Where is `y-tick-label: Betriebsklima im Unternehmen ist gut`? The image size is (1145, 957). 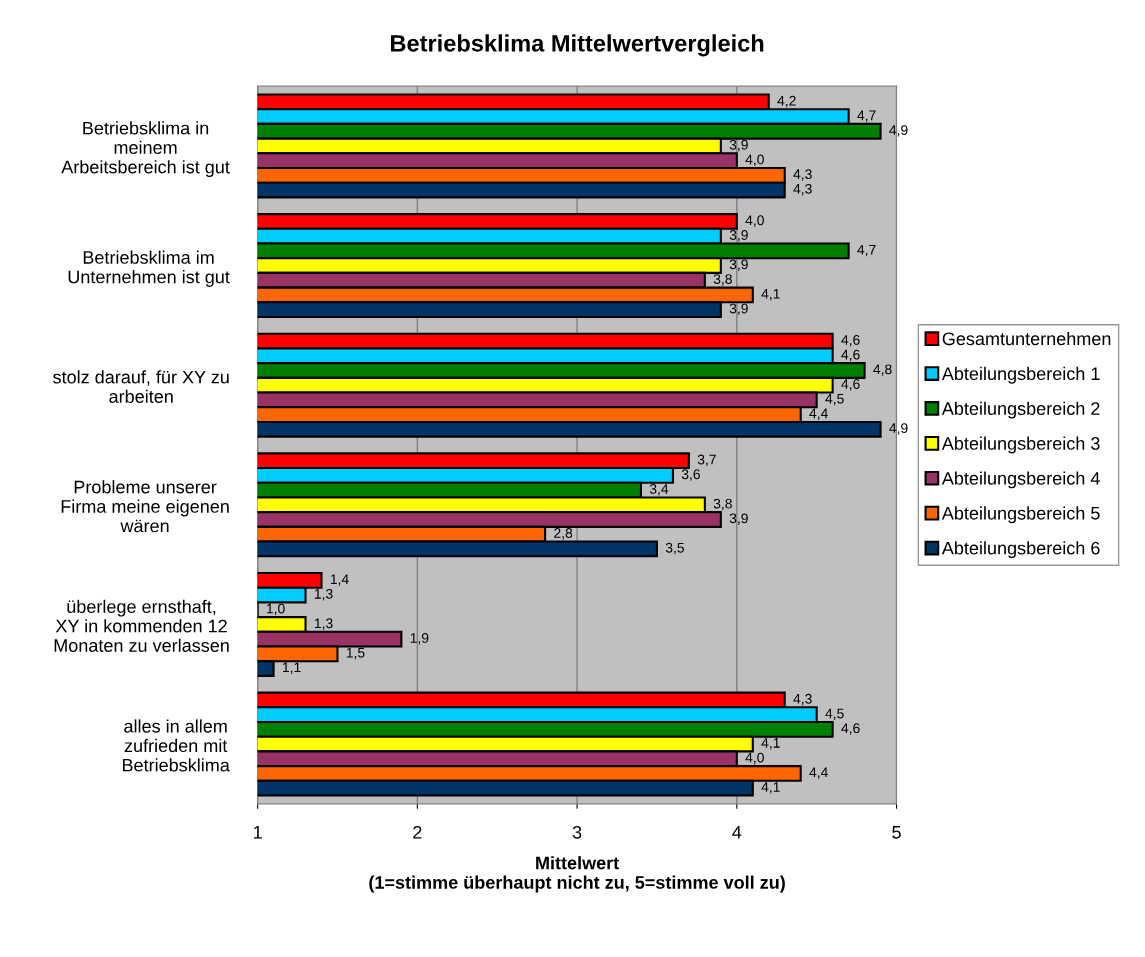
y-tick-label: Betriebsklima im Unternehmen ist gut is located at coordinates (149, 268).